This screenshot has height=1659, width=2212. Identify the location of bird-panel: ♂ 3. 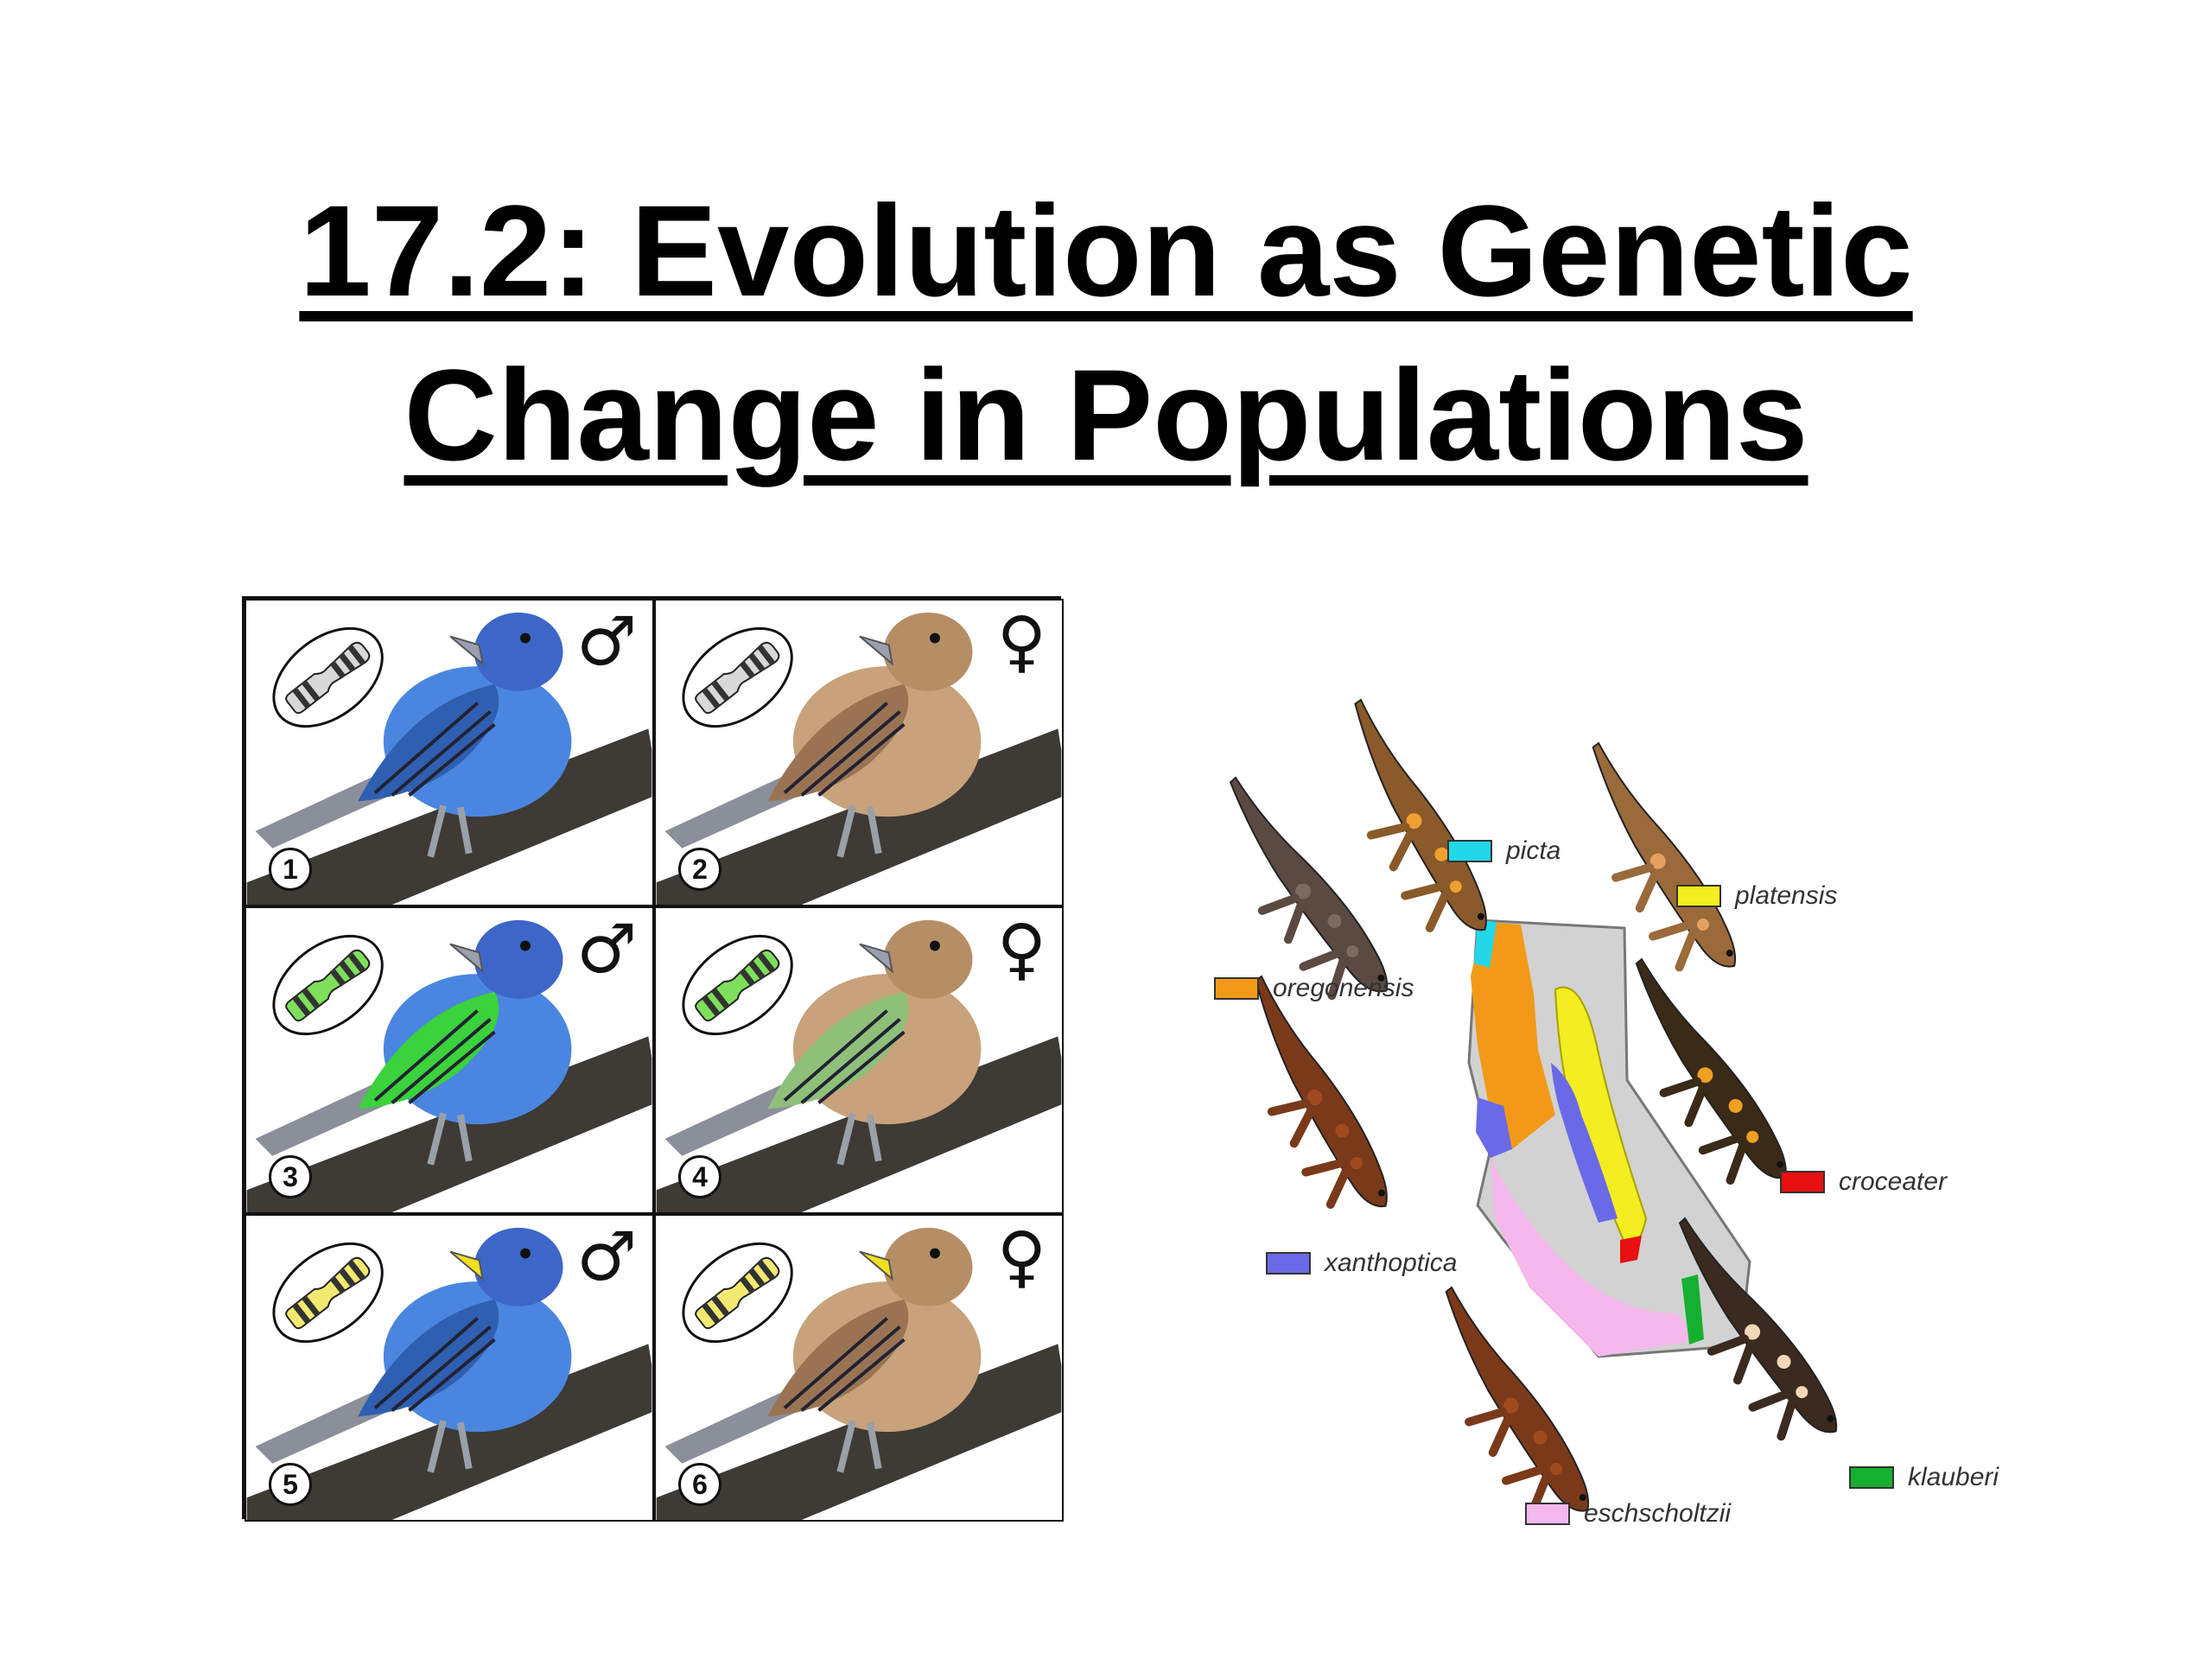
(450, 1060).